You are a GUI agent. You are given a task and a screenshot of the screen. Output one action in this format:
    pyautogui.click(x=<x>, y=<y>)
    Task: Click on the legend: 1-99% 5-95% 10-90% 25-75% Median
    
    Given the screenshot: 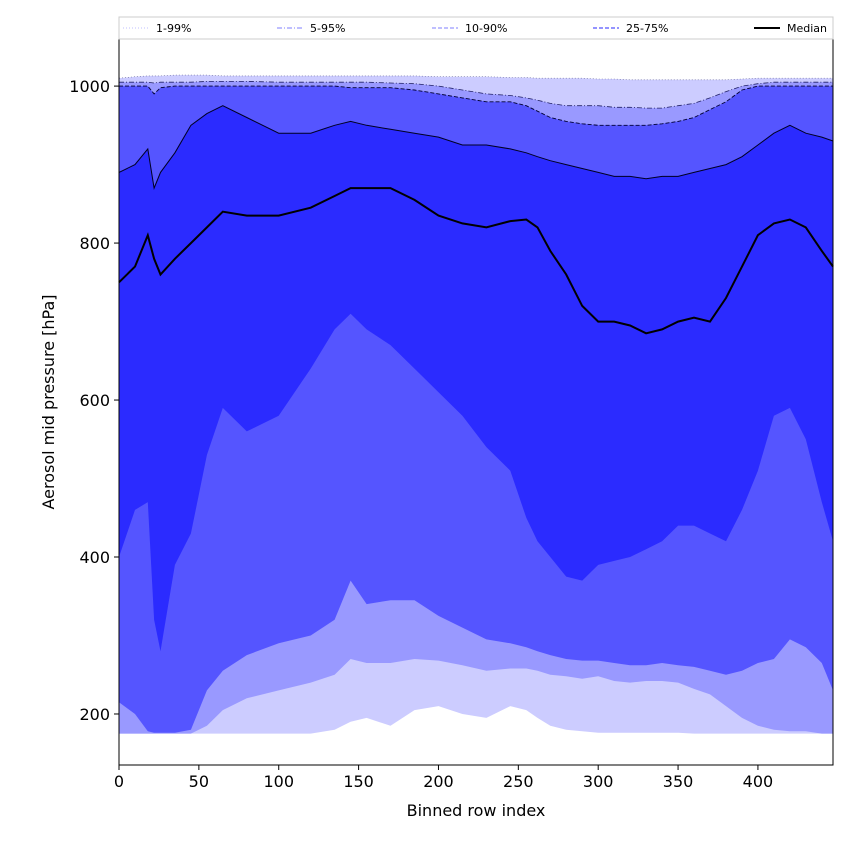 What is the action you would take?
    pyautogui.click(x=476, y=28)
    